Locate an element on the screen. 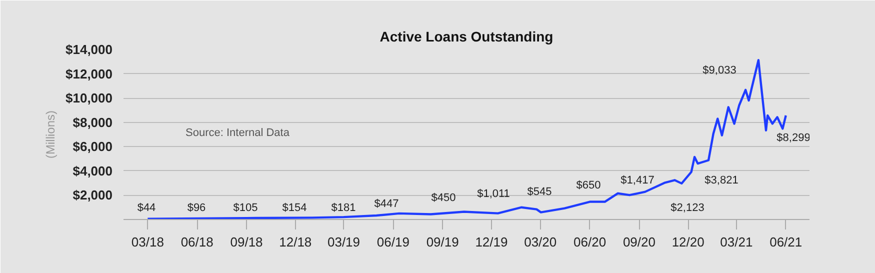 The image size is (875, 273). x-tick-label: 03/20 is located at coordinates (540, 242).